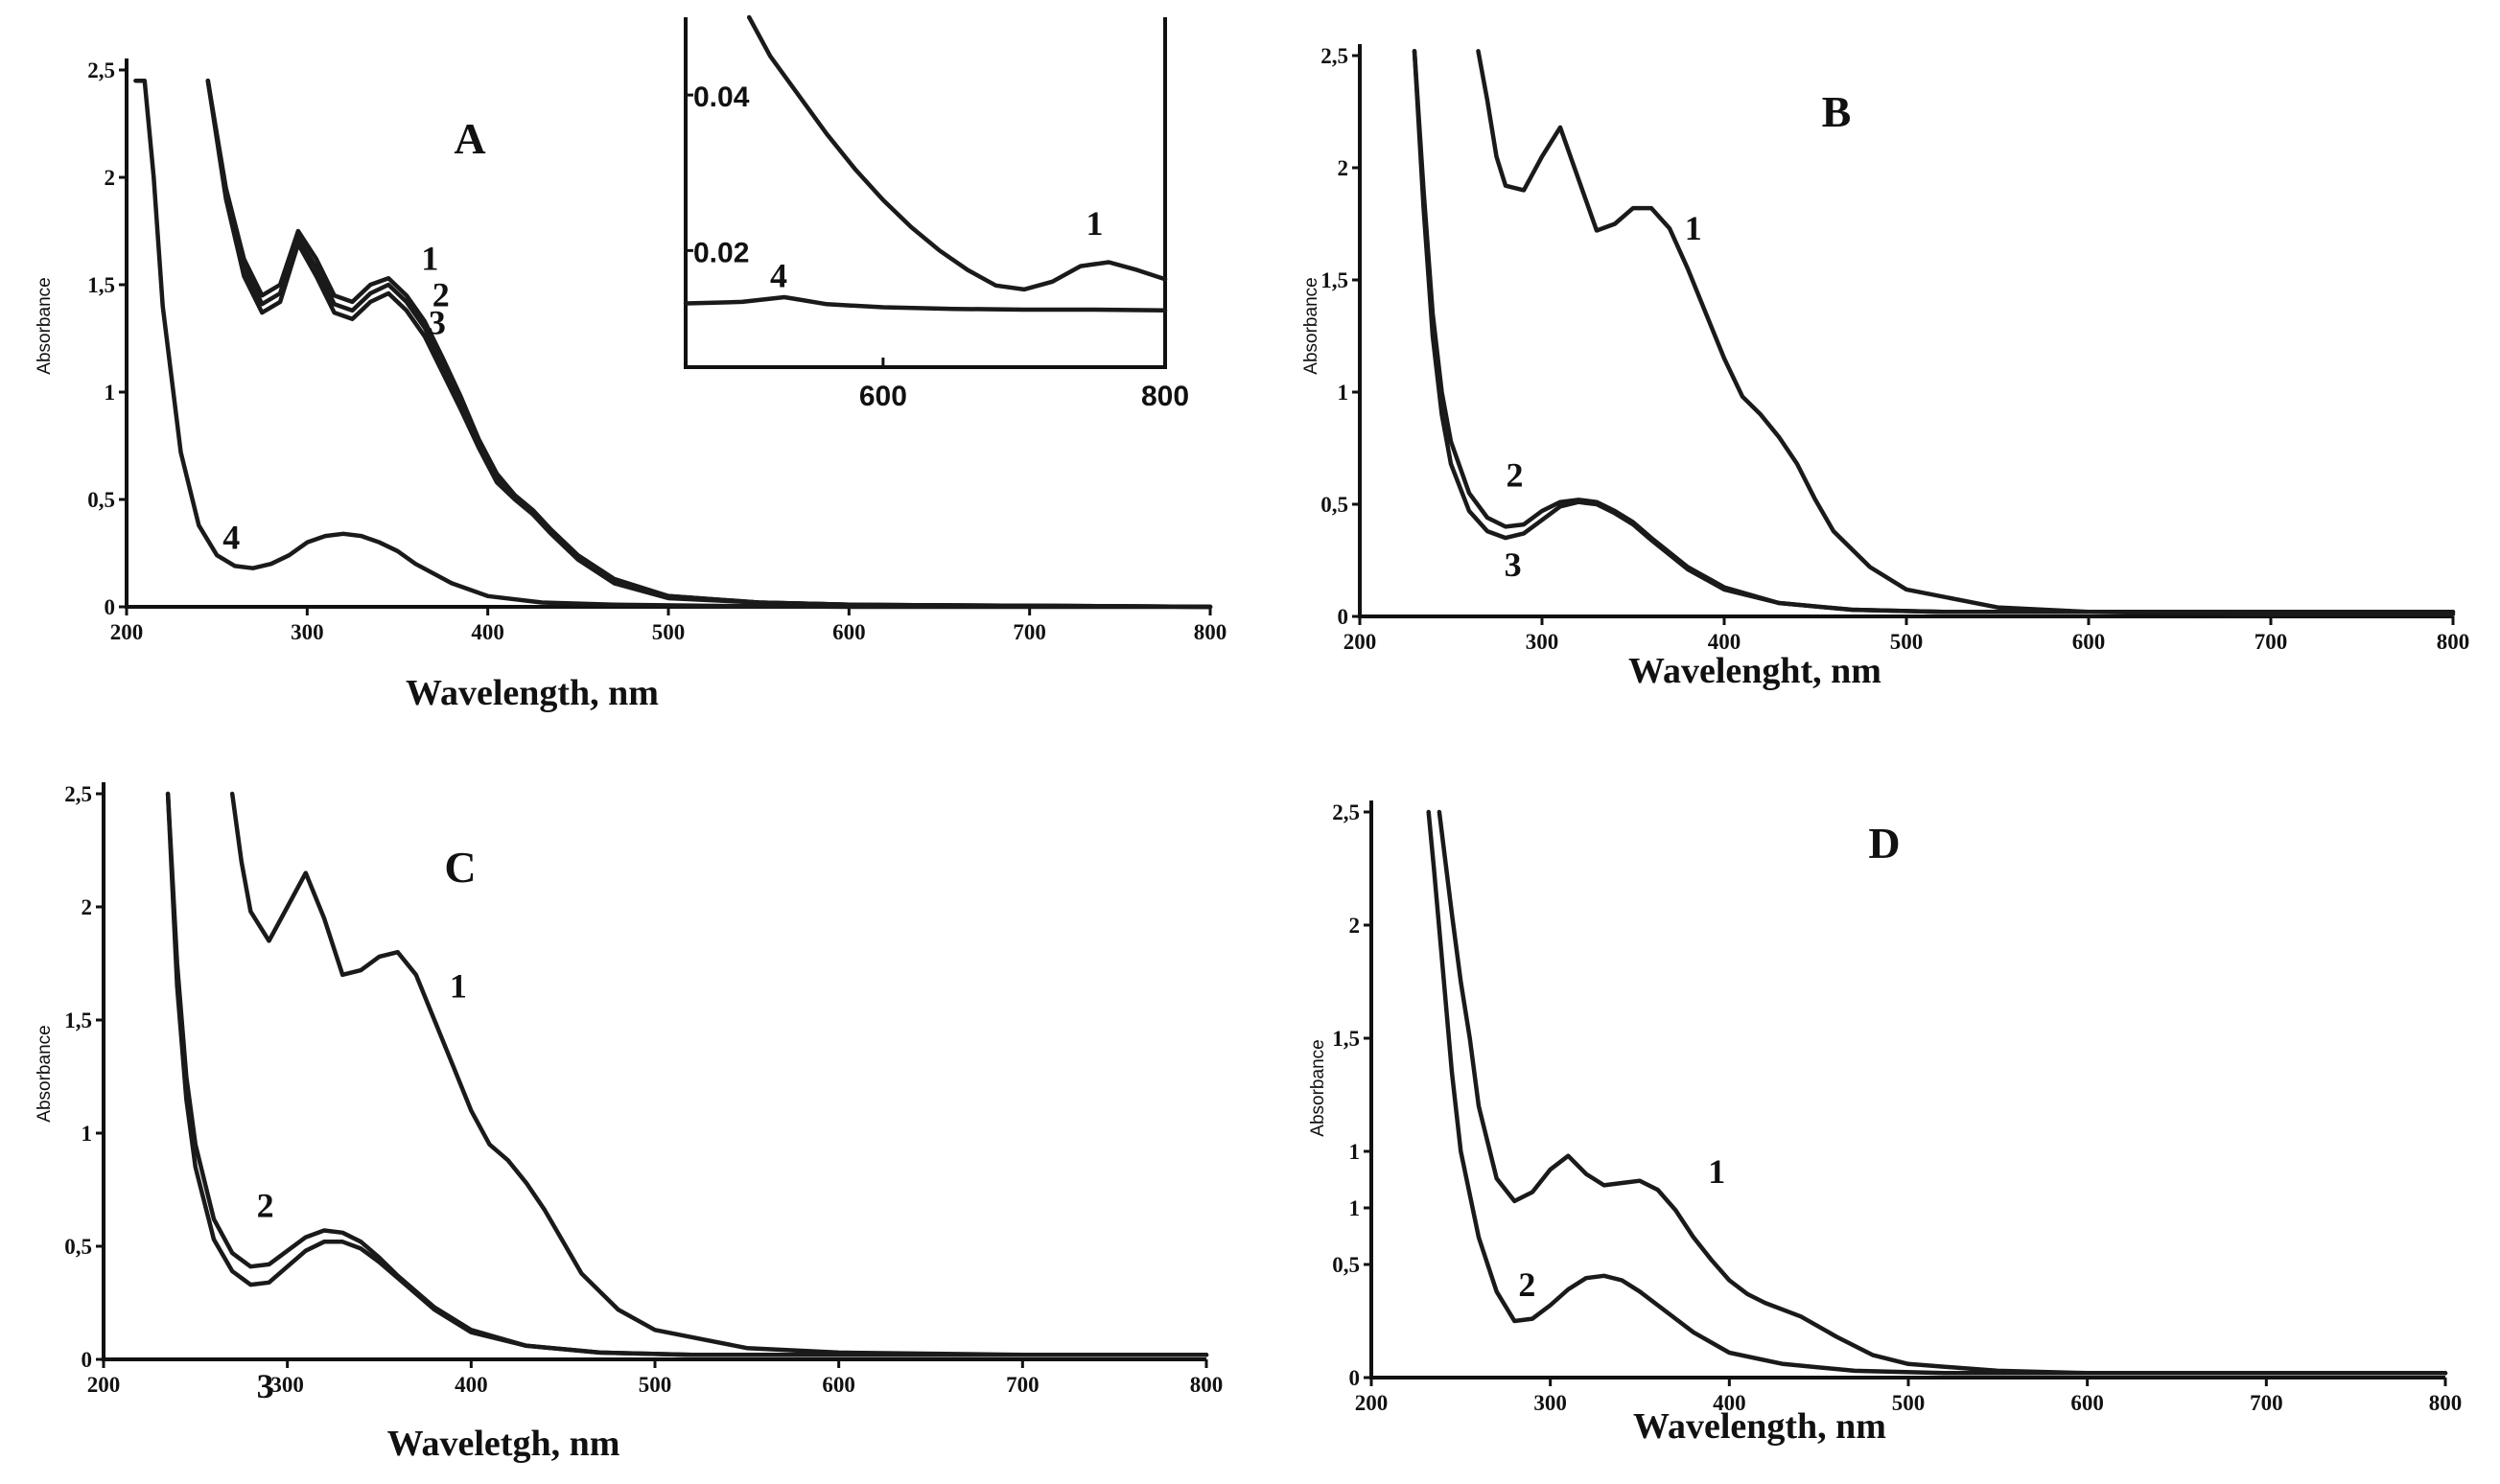  I want to click on panel-letter: C, so click(460, 867).